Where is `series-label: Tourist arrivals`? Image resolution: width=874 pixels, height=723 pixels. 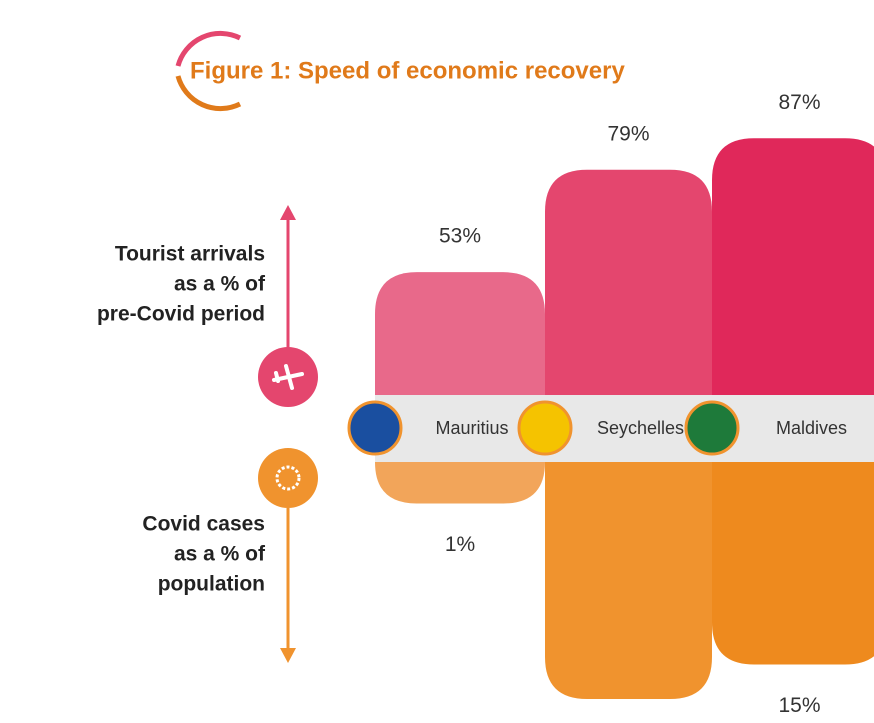 series-label: Tourist arrivals is located at coordinates (190, 254).